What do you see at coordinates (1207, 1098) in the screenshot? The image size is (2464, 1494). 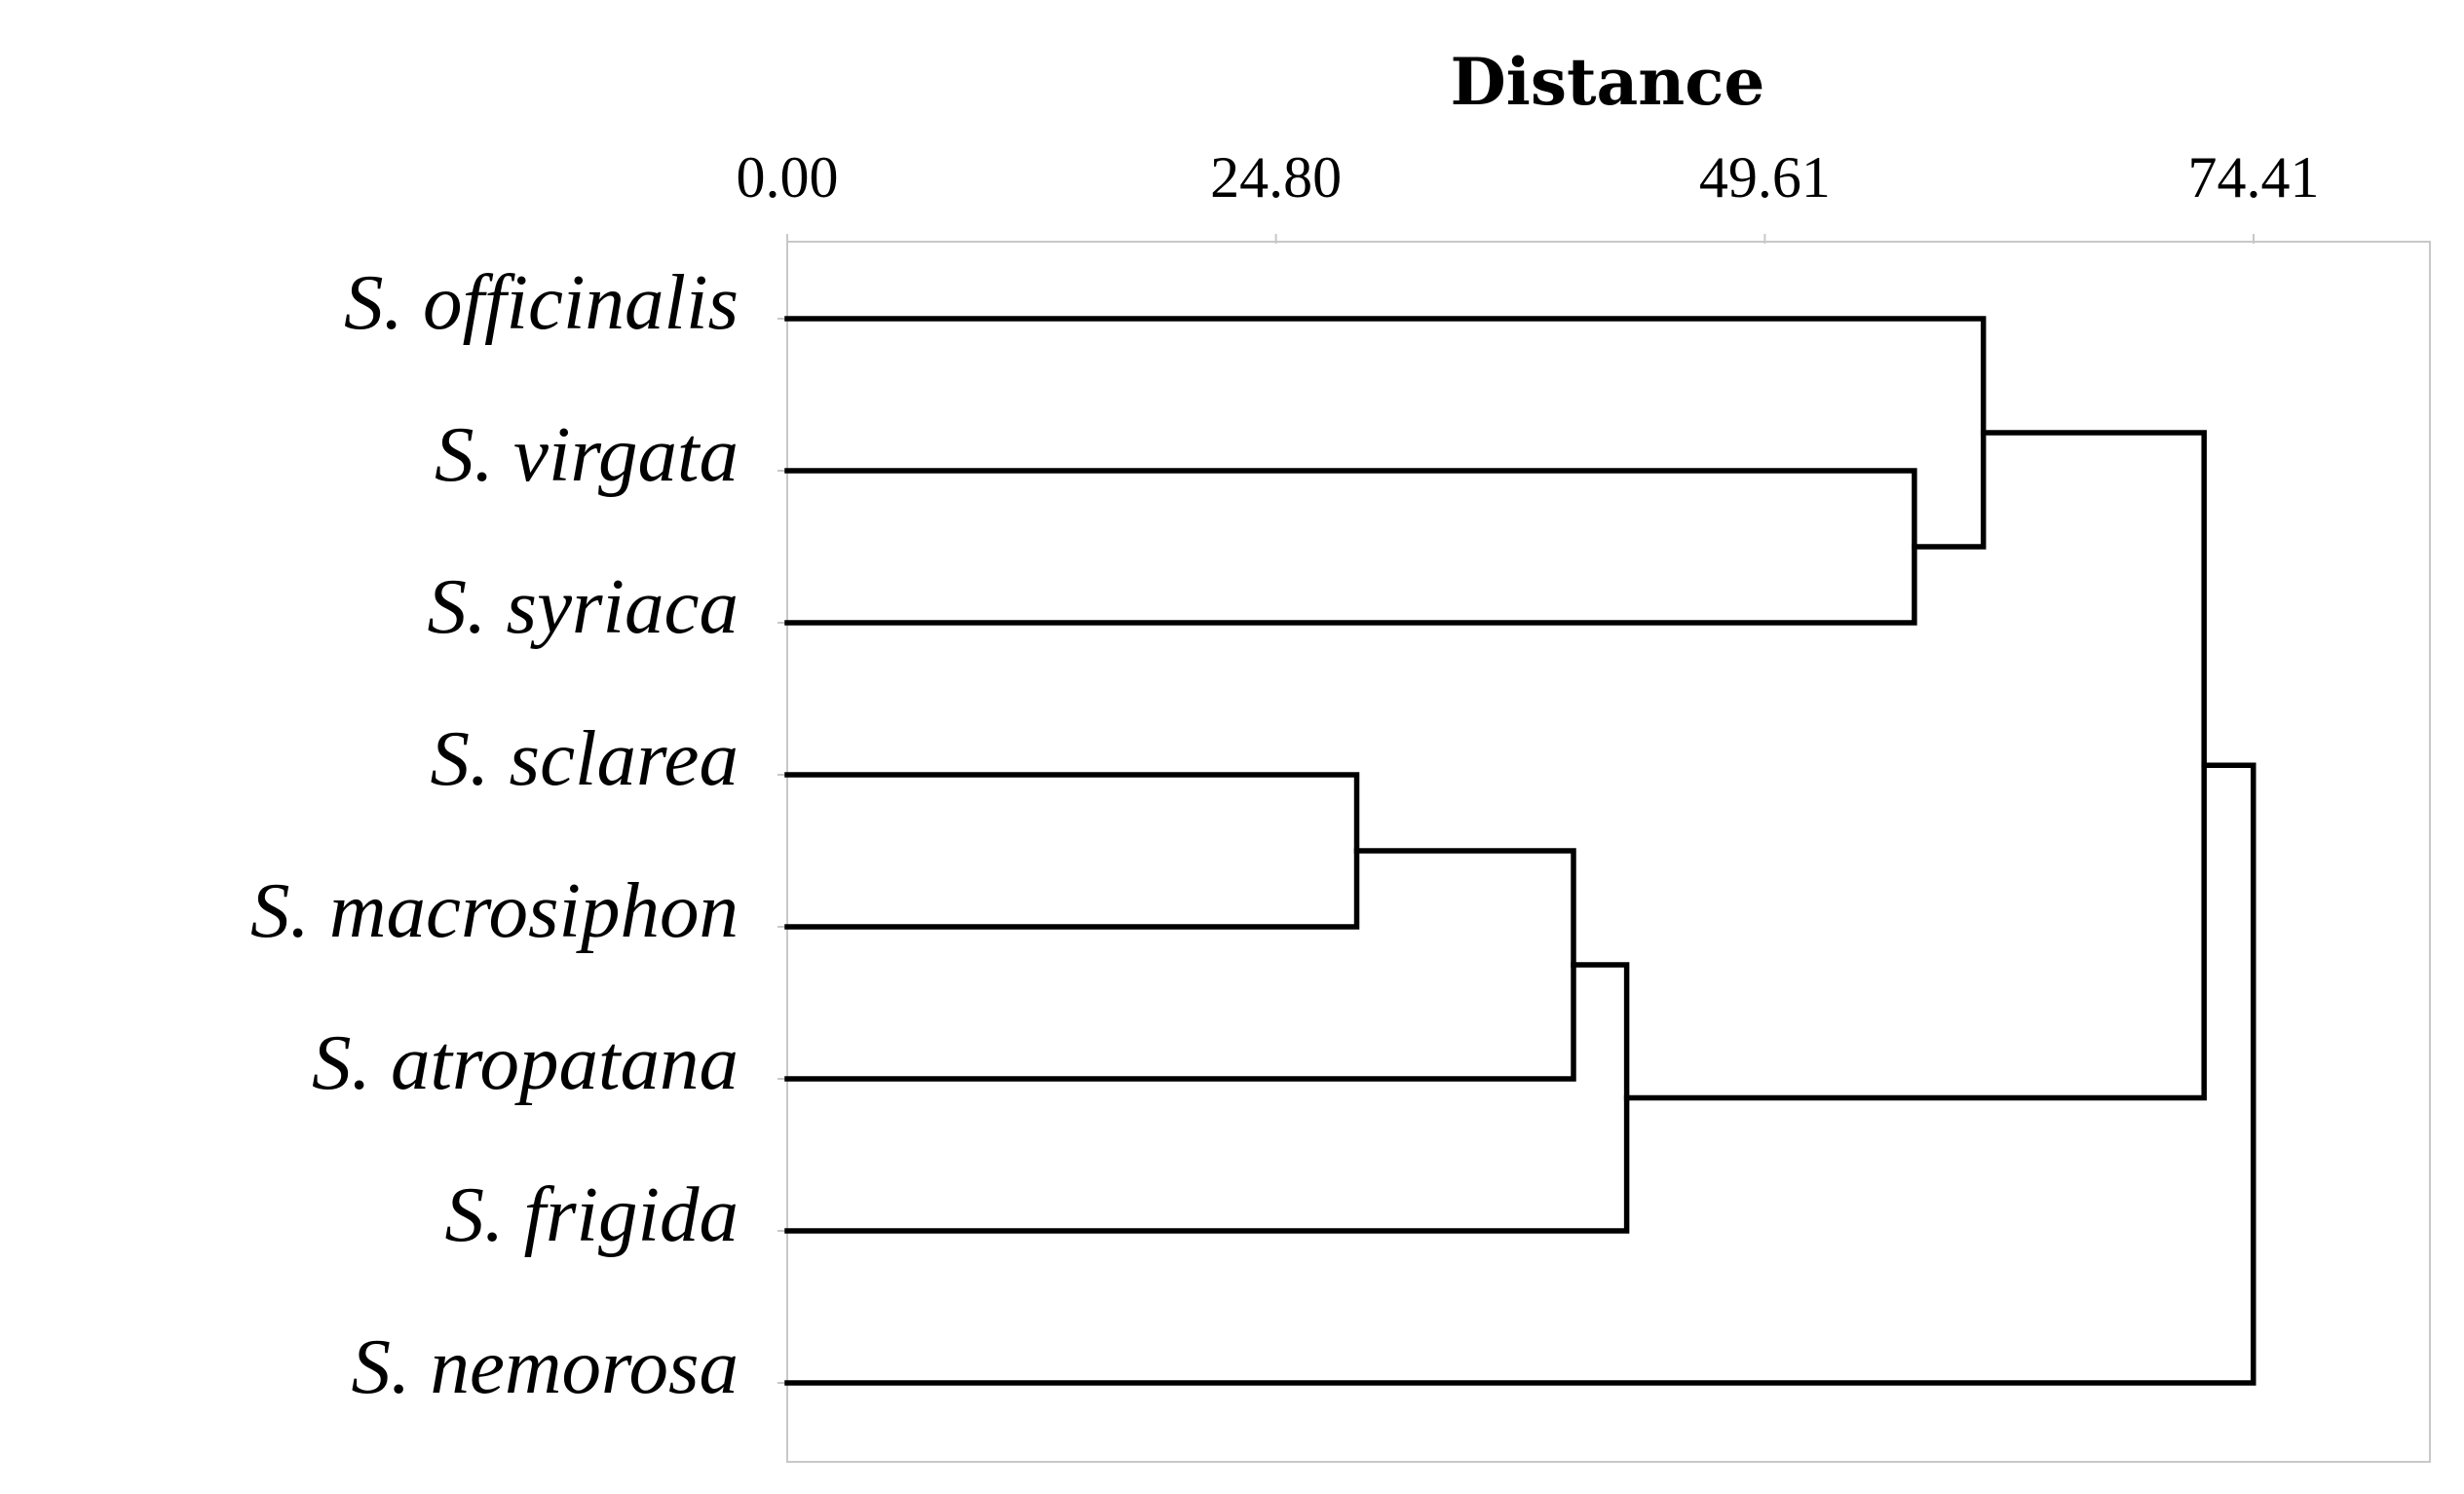 I see `branch-m3` at bounding box center [1207, 1098].